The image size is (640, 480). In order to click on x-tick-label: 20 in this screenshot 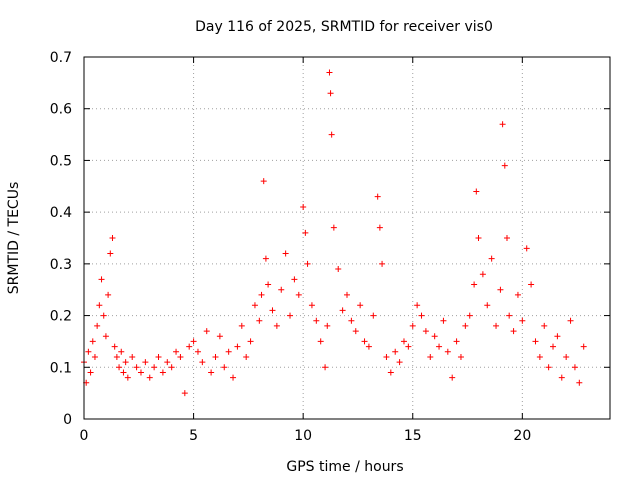, I will do `click(522, 436)`.